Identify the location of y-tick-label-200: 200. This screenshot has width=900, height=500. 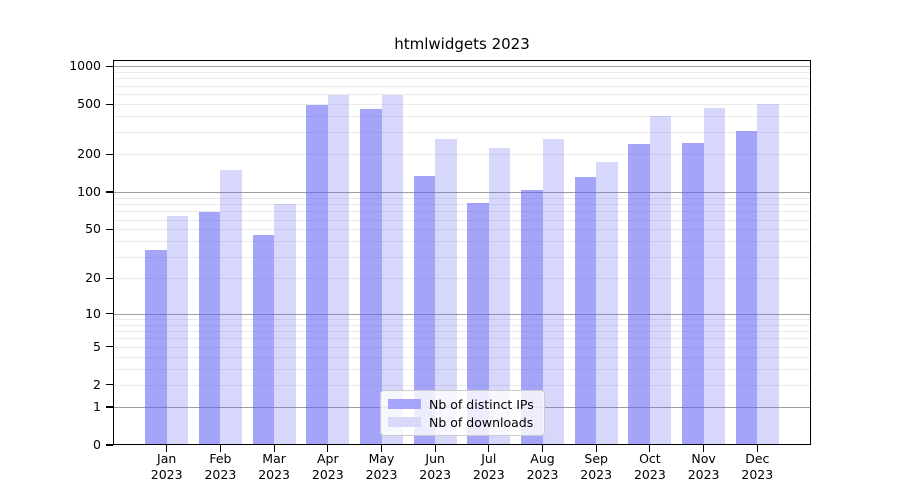
(89, 154).